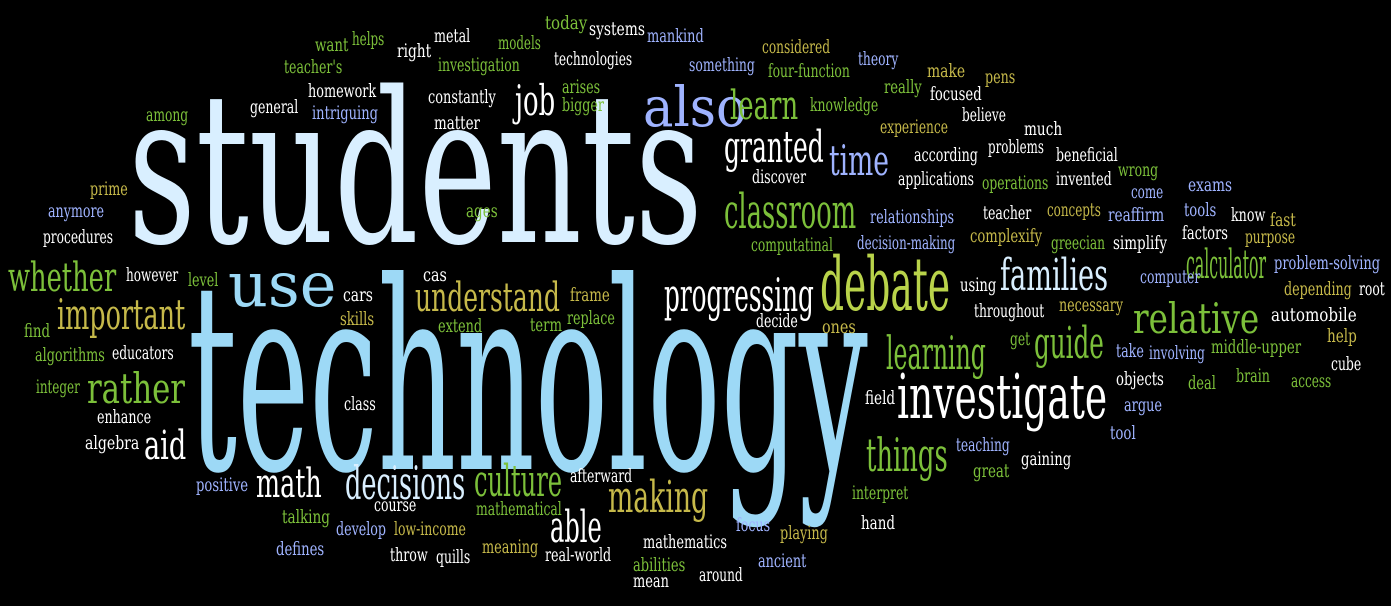 This screenshot has width=1391, height=606. Describe the element at coordinates (1007, 213) in the screenshot. I see `cloud-word: teacher` at that location.